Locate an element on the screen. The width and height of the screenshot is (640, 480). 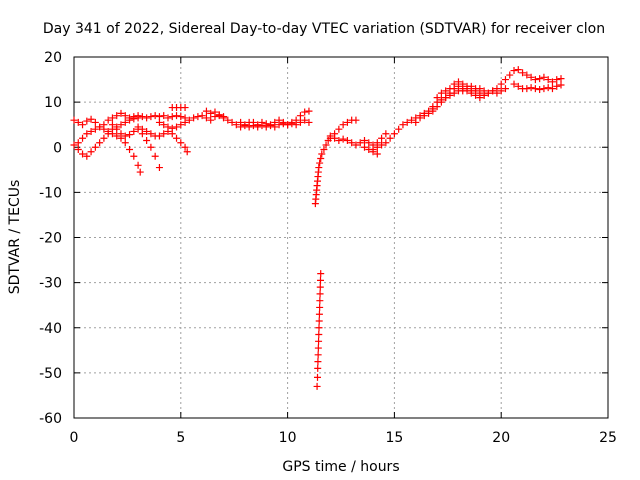
y-tick-labels: -60 -50 -40 -30 -20 -10 0 10 20 is located at coordinates (50, 238).